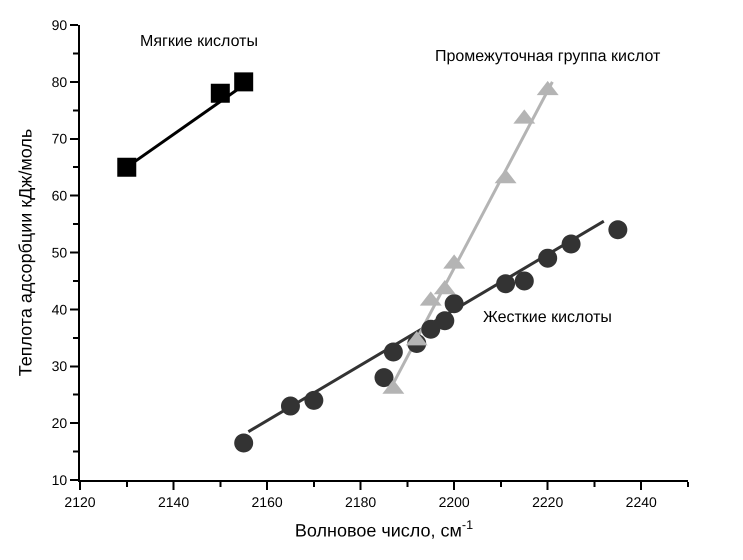  Describe the element at coordinates (174, 502) in the screenshot. I see `x-tick-label: 2140` at that location.